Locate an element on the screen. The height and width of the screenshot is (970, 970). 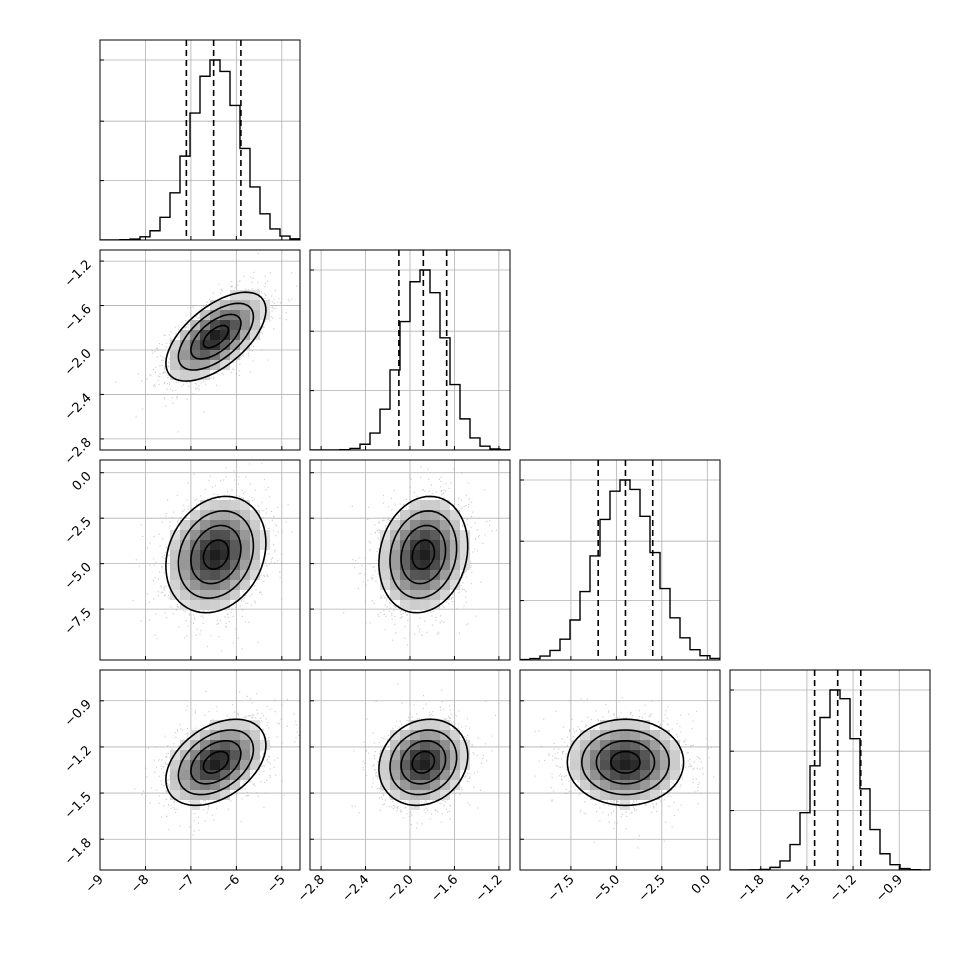
x-tick-label: −7.5 is located at coordinates (561, 888).